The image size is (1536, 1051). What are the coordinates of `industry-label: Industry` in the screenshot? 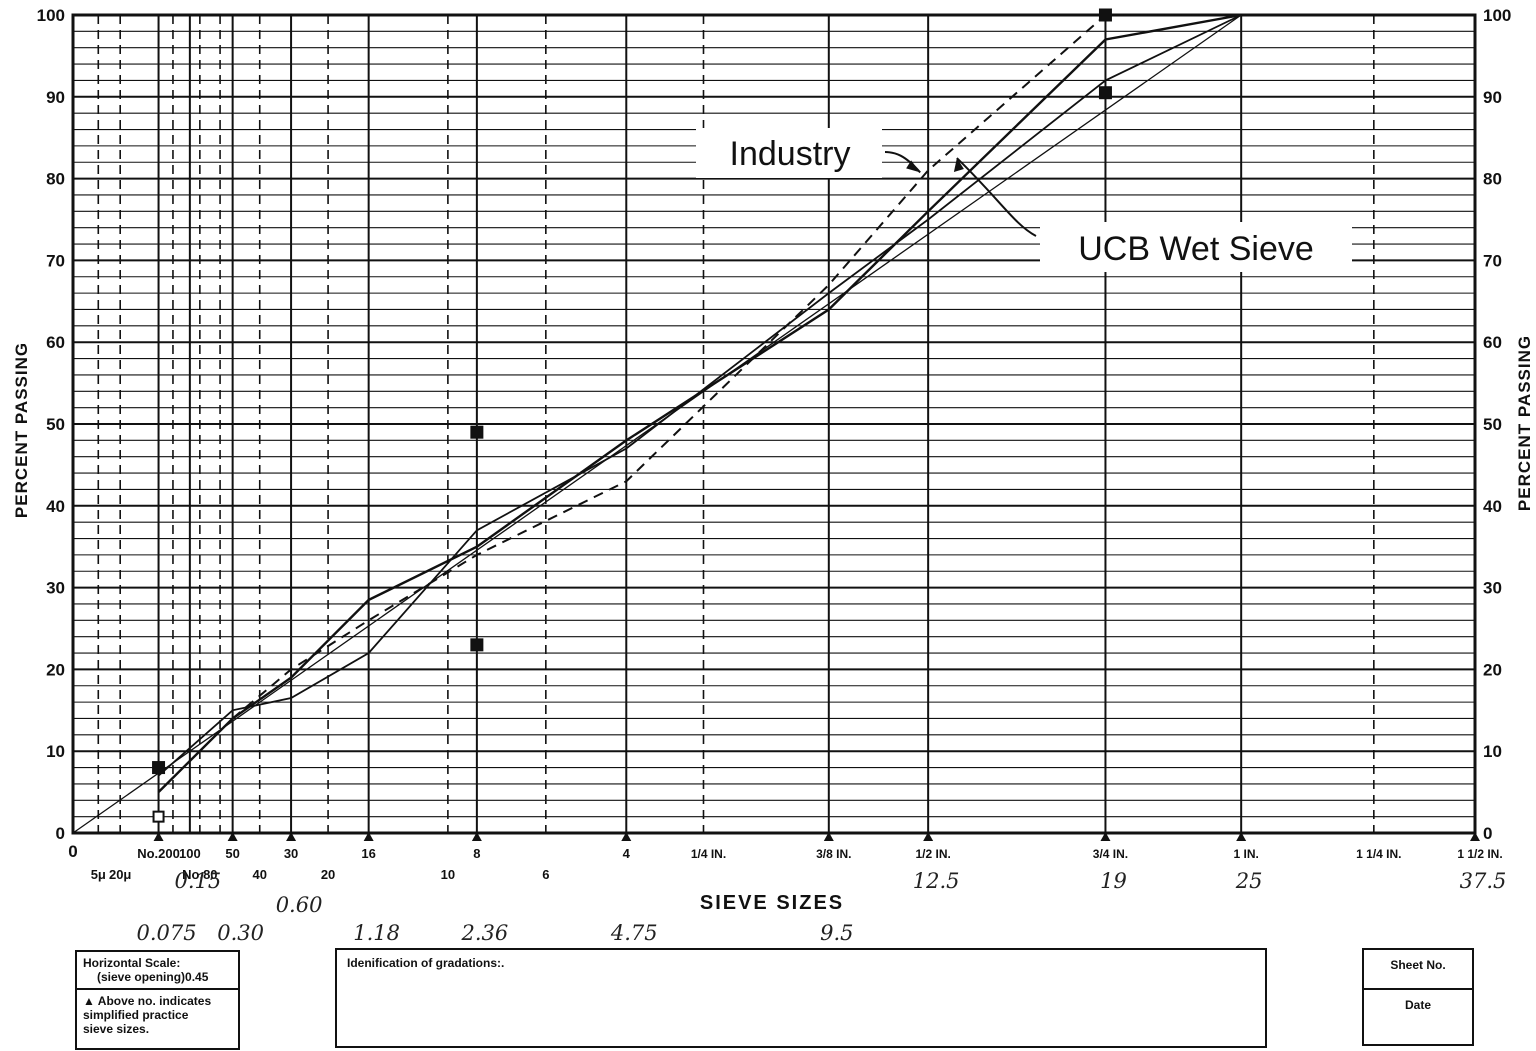 It's located at (790, 154).